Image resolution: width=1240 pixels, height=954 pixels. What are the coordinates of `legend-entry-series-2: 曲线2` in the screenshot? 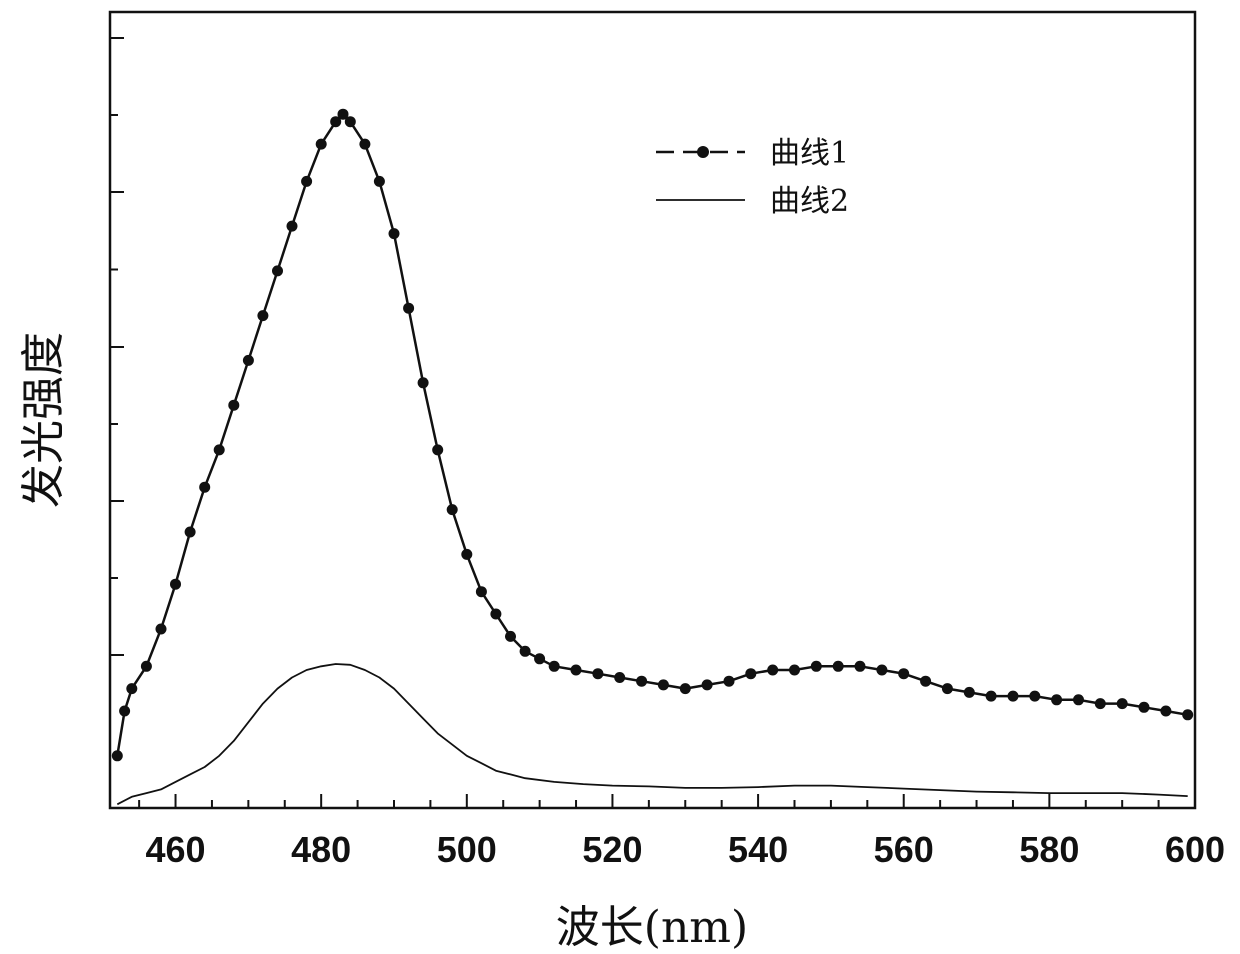 It's located at (752, 201).